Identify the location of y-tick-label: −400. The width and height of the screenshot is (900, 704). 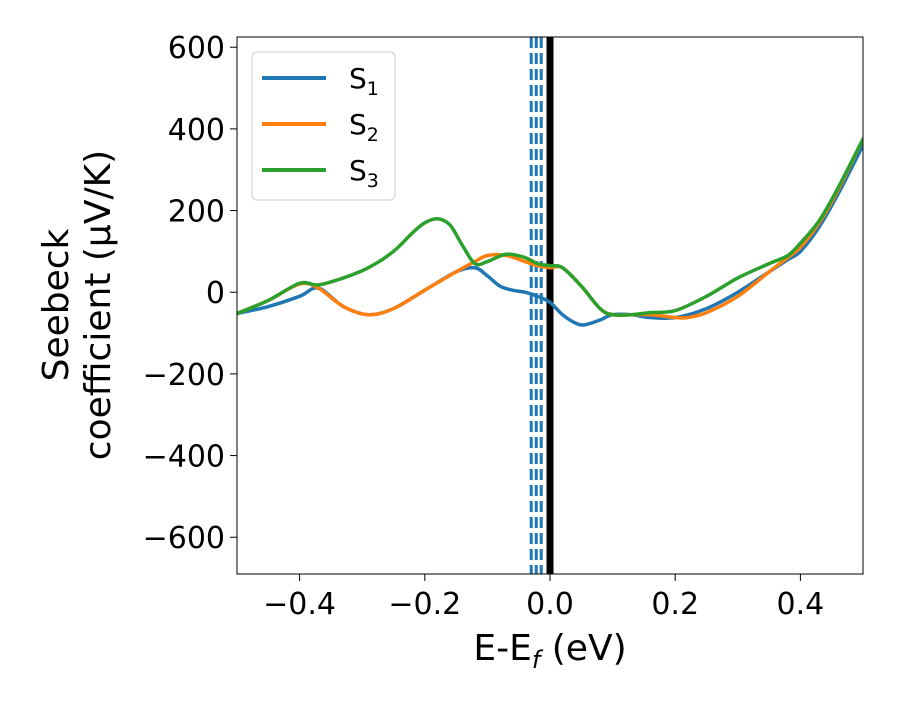
(184, 457).